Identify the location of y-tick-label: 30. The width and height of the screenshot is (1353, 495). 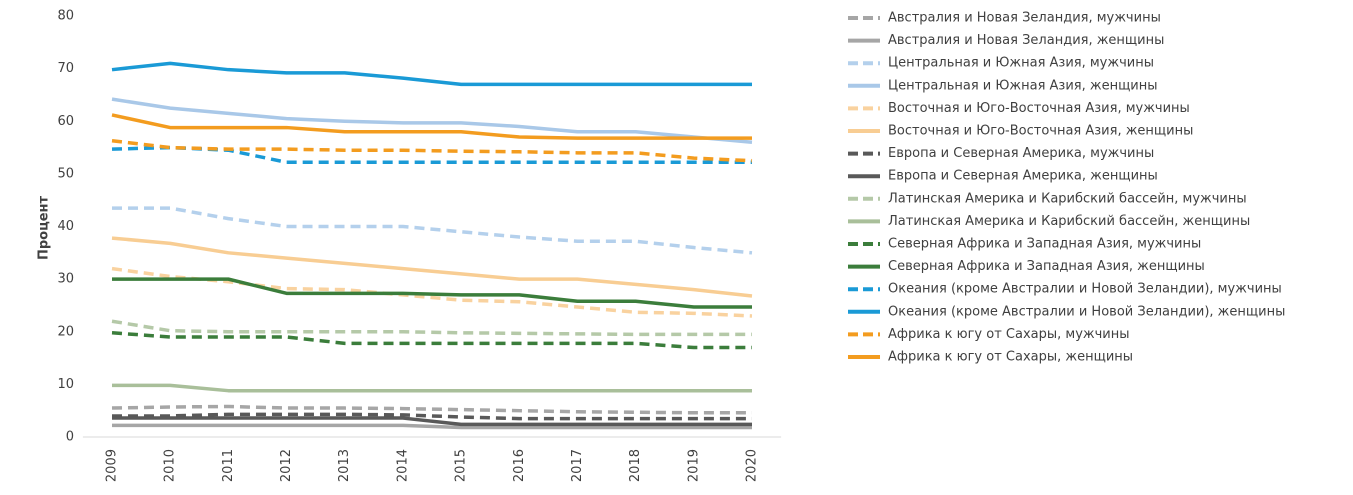
(65, 279).